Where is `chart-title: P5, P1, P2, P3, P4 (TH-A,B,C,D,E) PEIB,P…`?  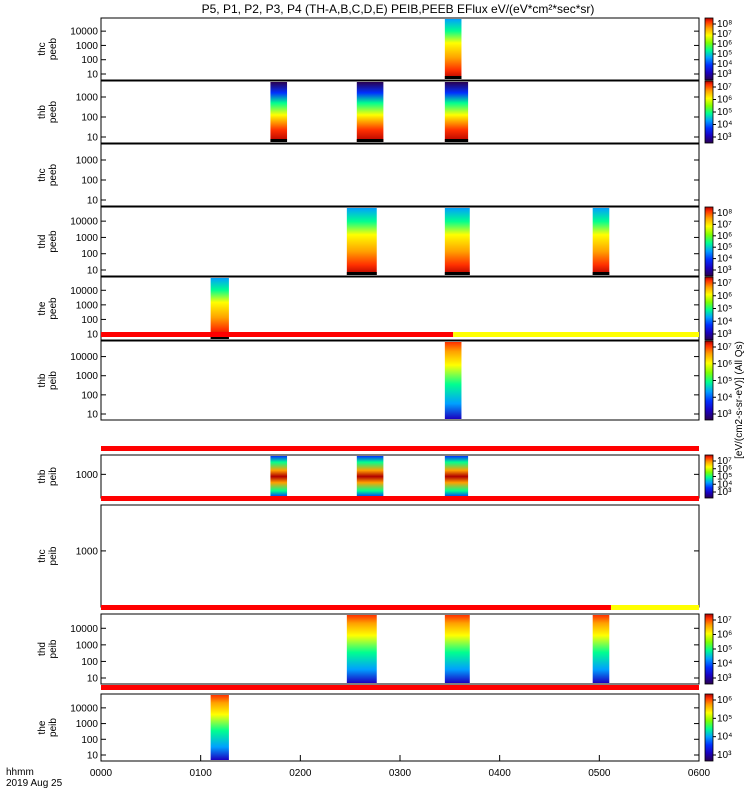
chart-title: P5, P1, P2, P3, P4 (TH-A,B,C,D,E) PEIB,P… is located at coordinates (398, 9).